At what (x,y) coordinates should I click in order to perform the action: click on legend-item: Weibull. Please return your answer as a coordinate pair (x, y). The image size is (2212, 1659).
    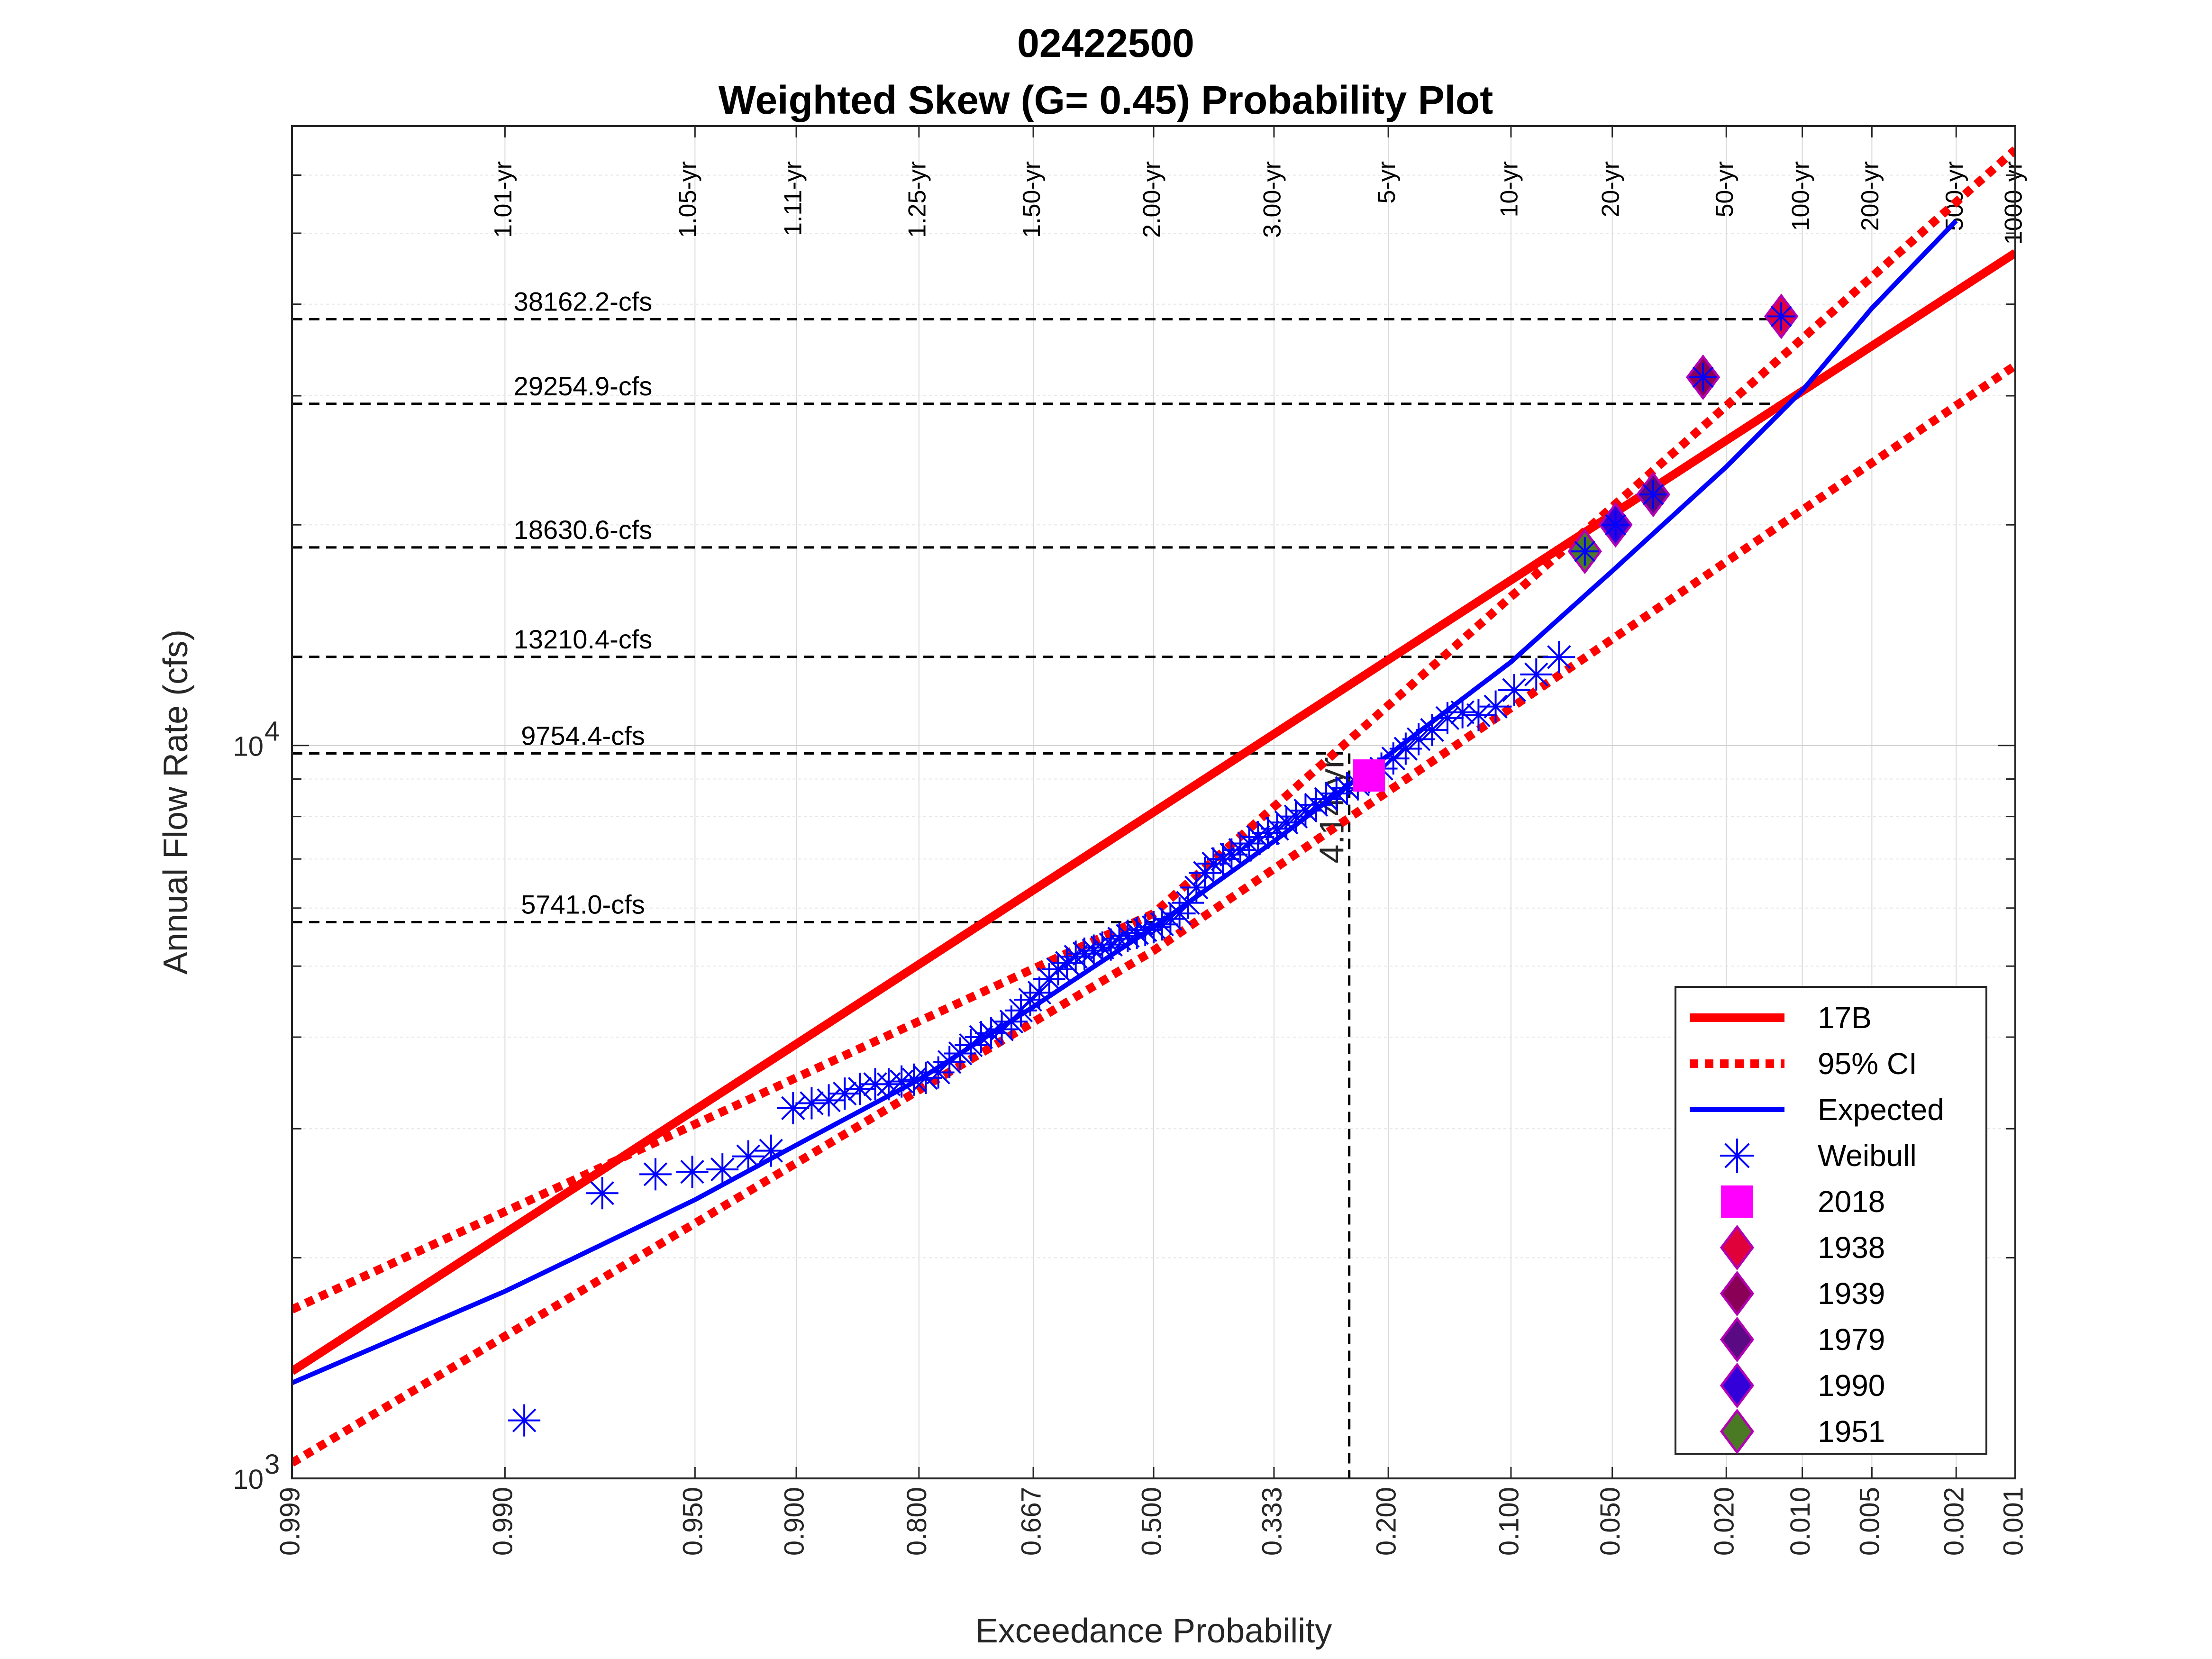
    Looking at the image, I should click on (1818, 1156).